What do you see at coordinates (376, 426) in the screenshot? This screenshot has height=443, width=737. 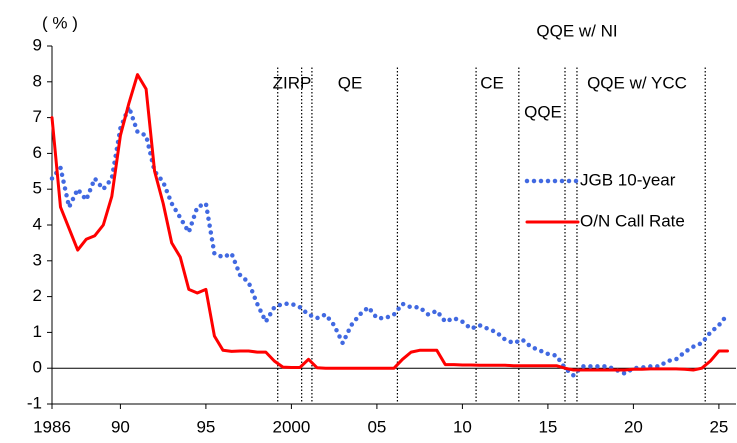 I see `x-tick-label: 05` at bounding box center [376, 426].